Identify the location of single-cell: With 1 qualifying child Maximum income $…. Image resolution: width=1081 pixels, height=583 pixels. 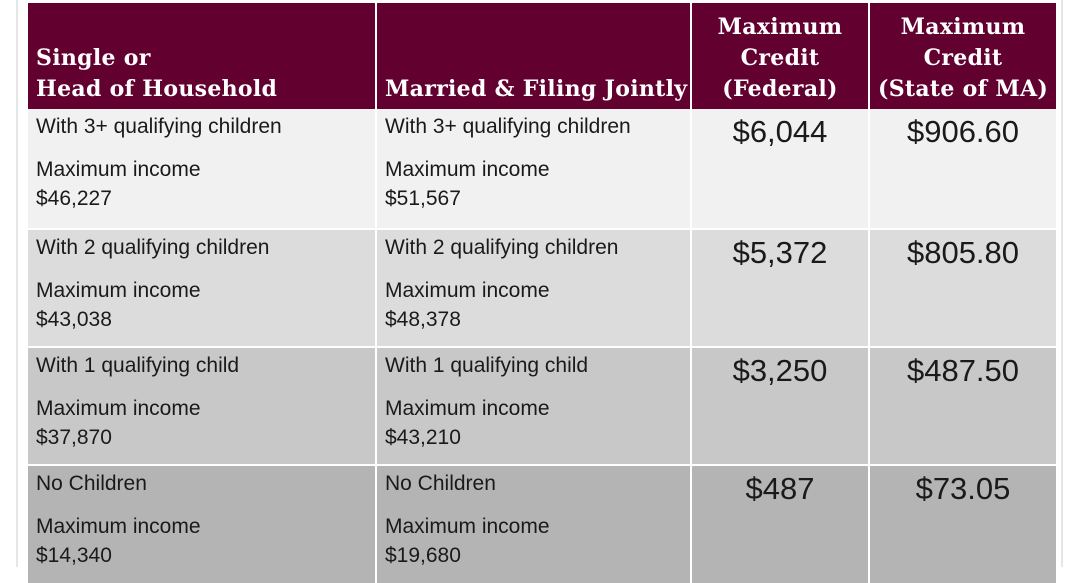
(202, 405).